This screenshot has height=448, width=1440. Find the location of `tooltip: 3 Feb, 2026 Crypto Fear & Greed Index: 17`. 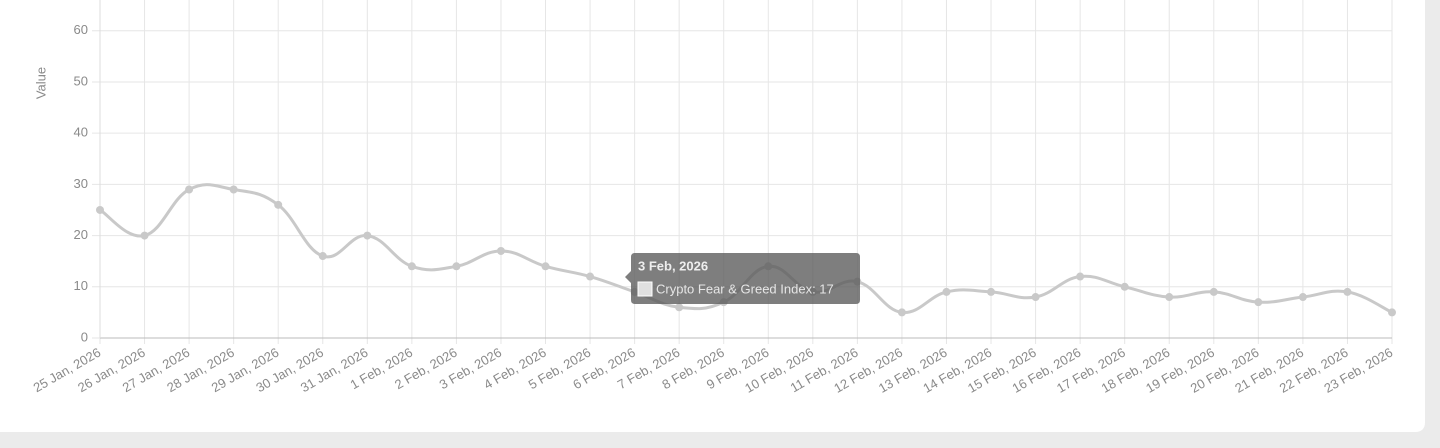

tooltip: 3 Feb, 2026 Crypto Fear & Greed Index: 17 is located at coordinates (742, 278).